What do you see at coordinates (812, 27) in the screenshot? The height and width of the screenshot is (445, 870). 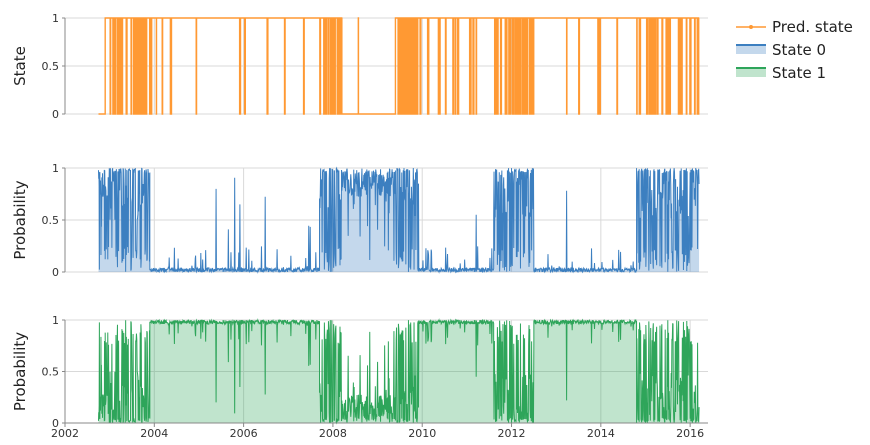 I see `legend-label: Pred. state` at bounding box center [812, 27].